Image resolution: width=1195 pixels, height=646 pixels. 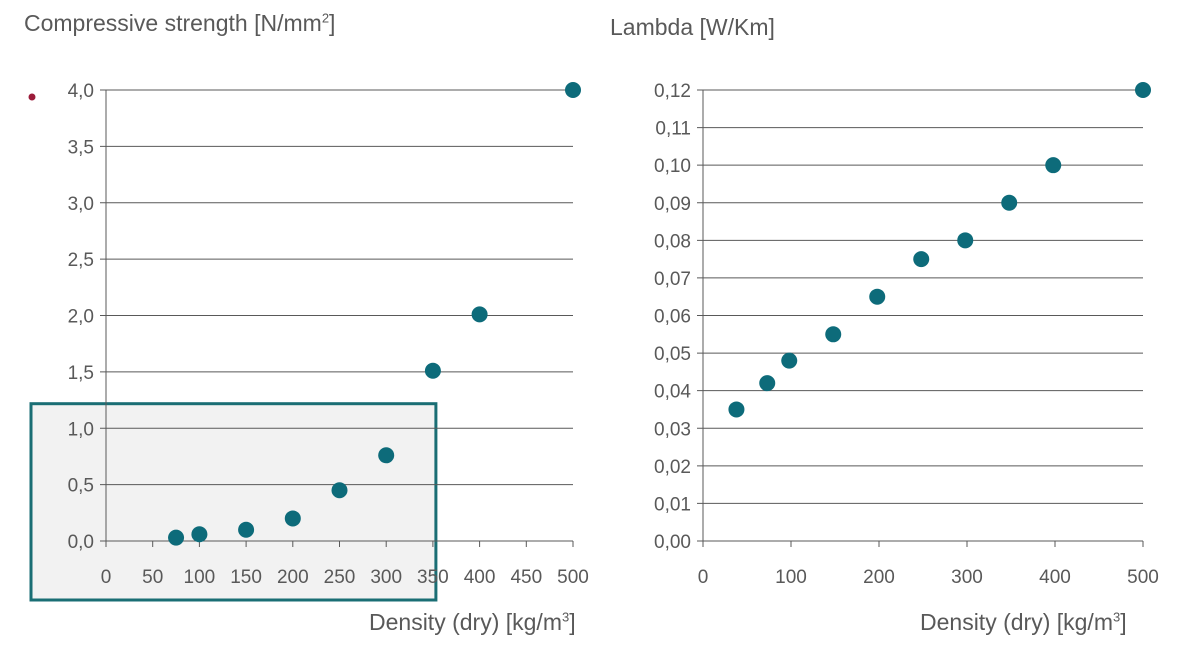 What do you see at coordinates (433, 577) in the screenshot?
I see `x-tick-label: 350` at bounding box center [433, 577].